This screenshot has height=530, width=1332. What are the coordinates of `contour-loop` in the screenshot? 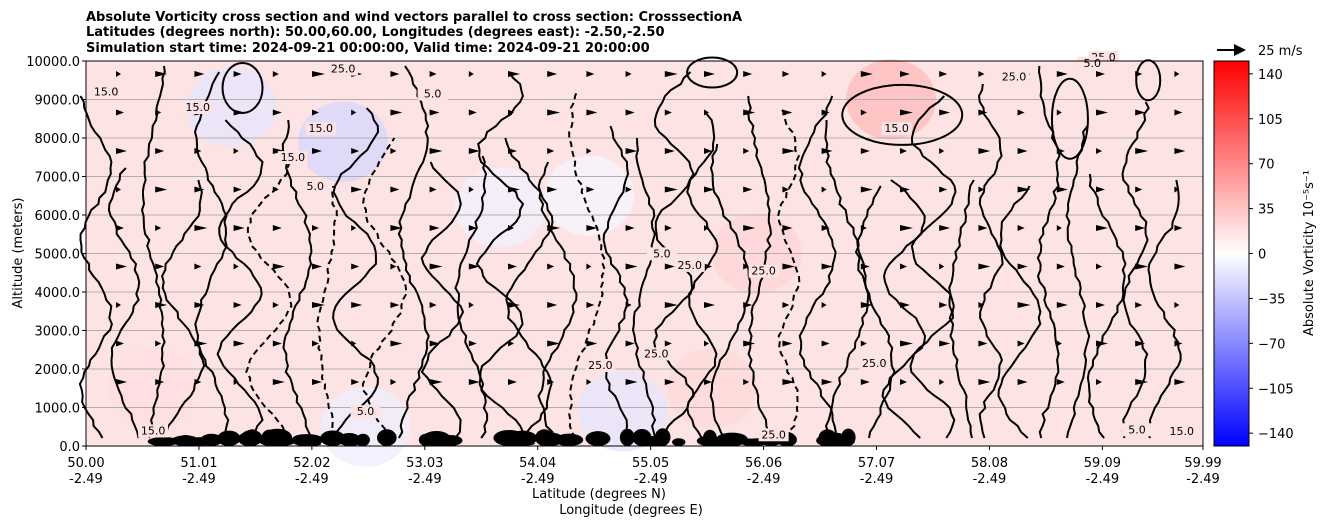 It's located at (902, 114).